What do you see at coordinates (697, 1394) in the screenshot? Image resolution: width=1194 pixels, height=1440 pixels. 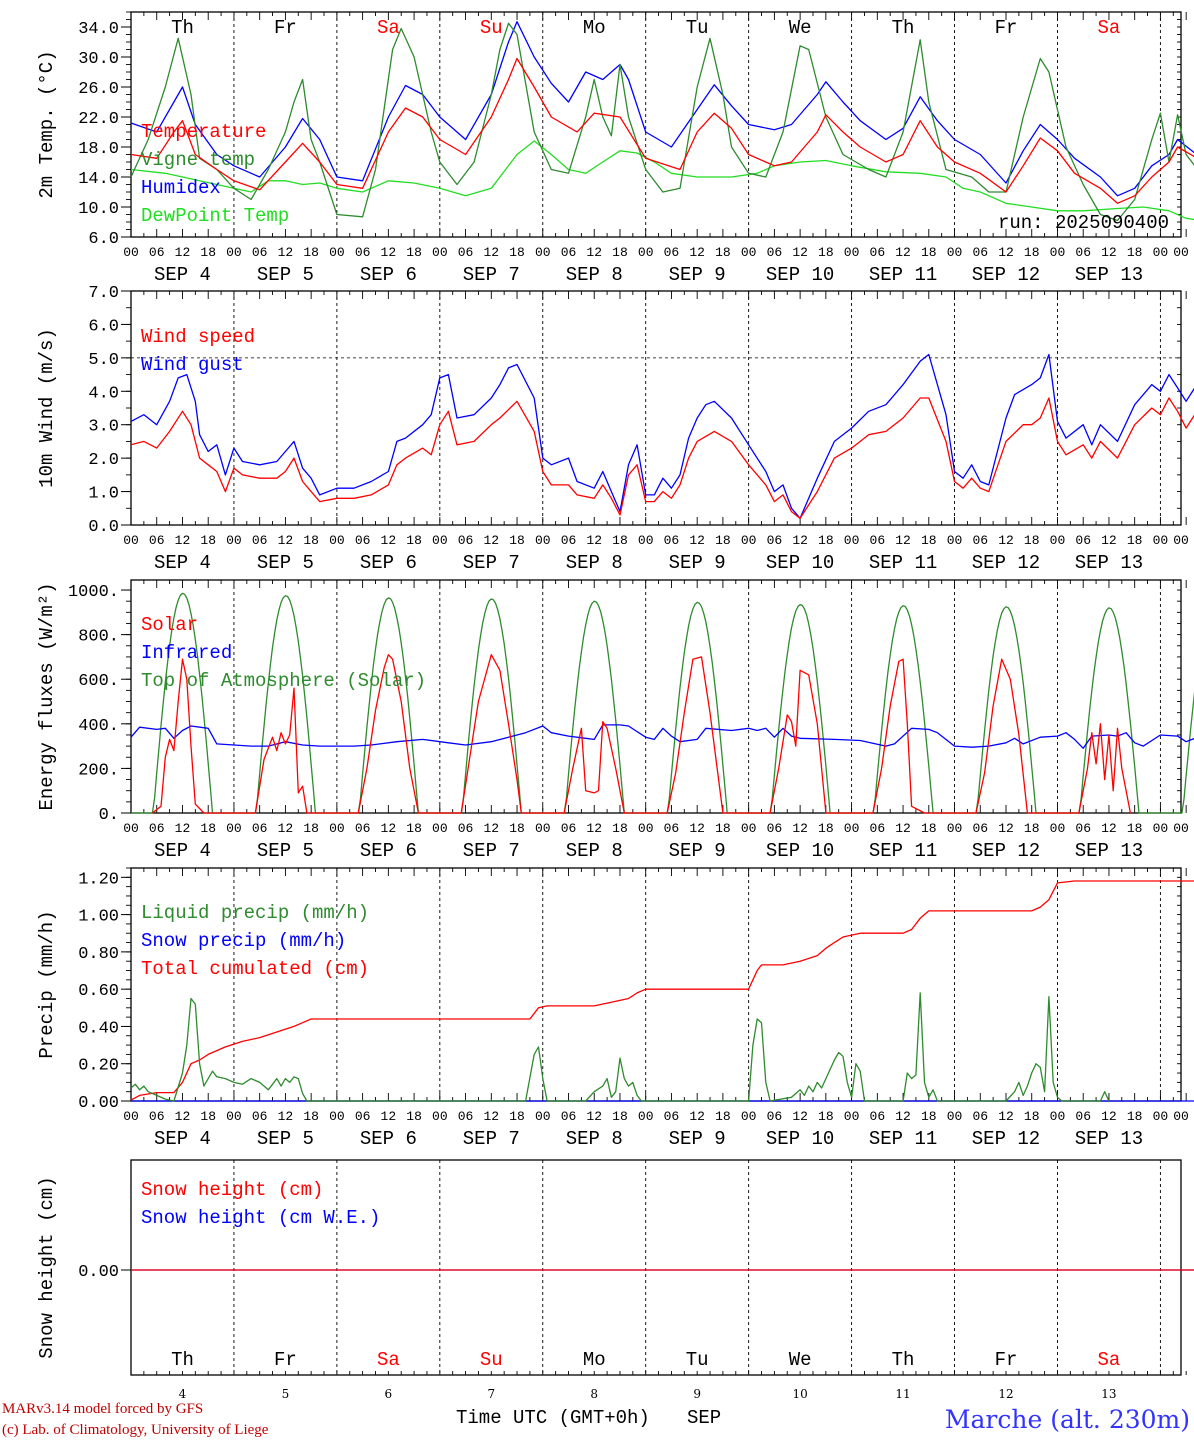 I see `day-number: 9` at bounding box center [697, 1394].